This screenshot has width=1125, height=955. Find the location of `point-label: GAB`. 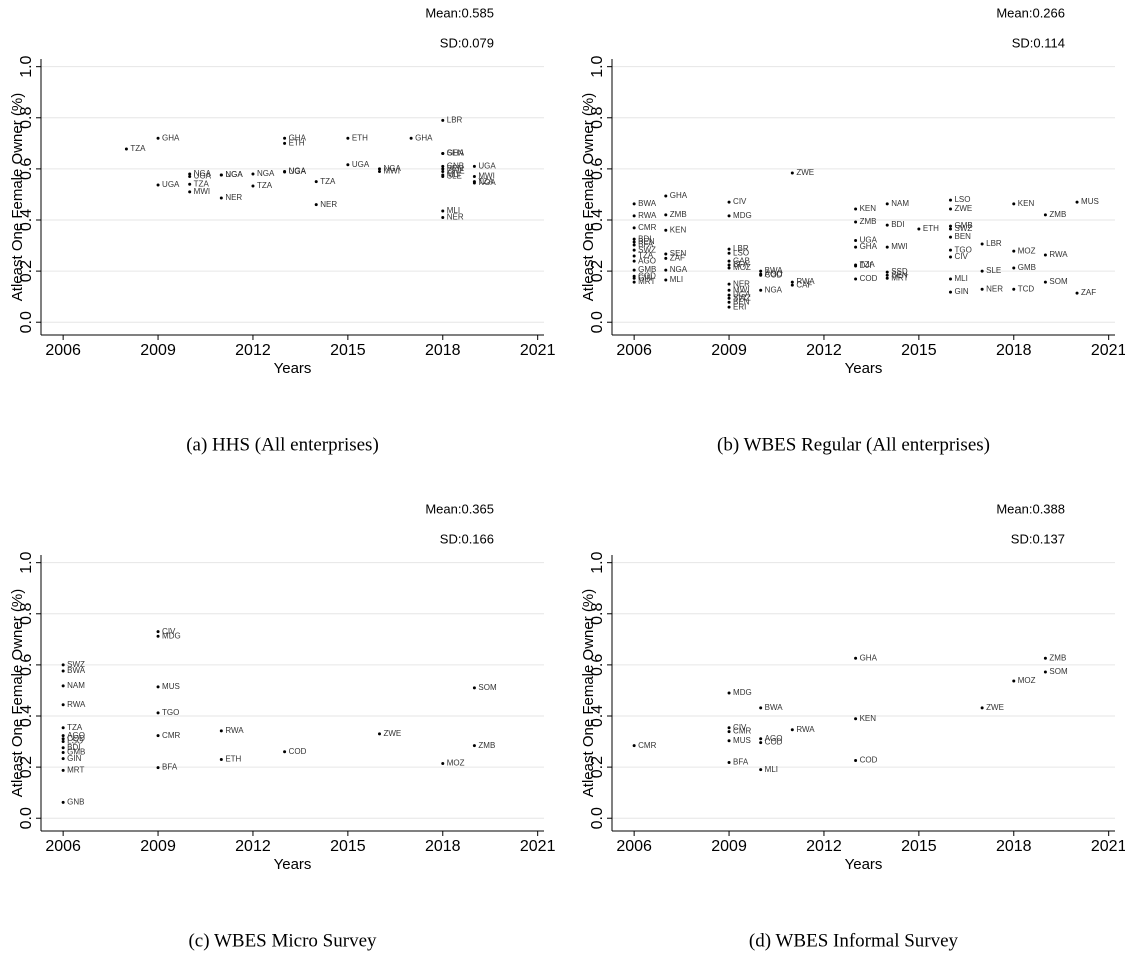

point-label: GAB is located at coordinates (741, 260).